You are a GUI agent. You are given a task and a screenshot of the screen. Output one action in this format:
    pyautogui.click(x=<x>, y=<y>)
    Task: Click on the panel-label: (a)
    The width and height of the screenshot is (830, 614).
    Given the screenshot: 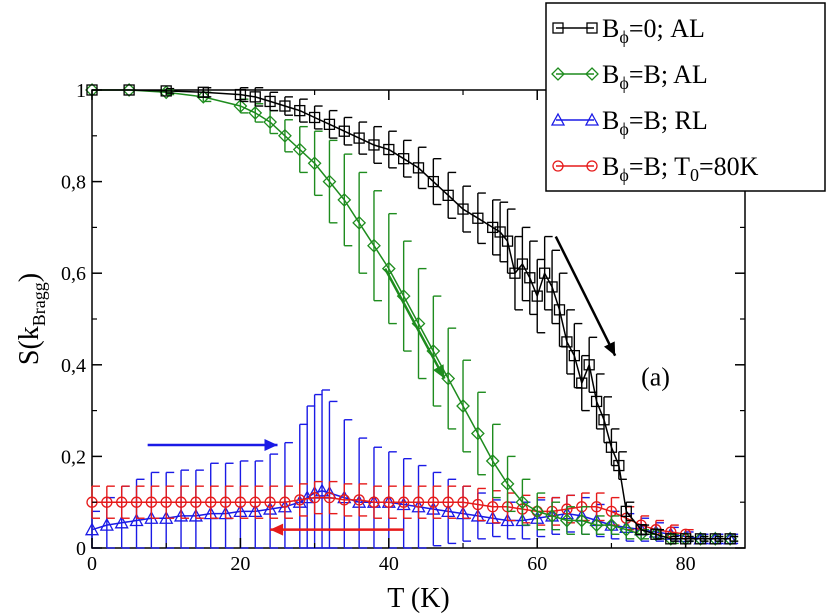 What is the action you would take?
    pyautogui.click(x=655, y=376)
    